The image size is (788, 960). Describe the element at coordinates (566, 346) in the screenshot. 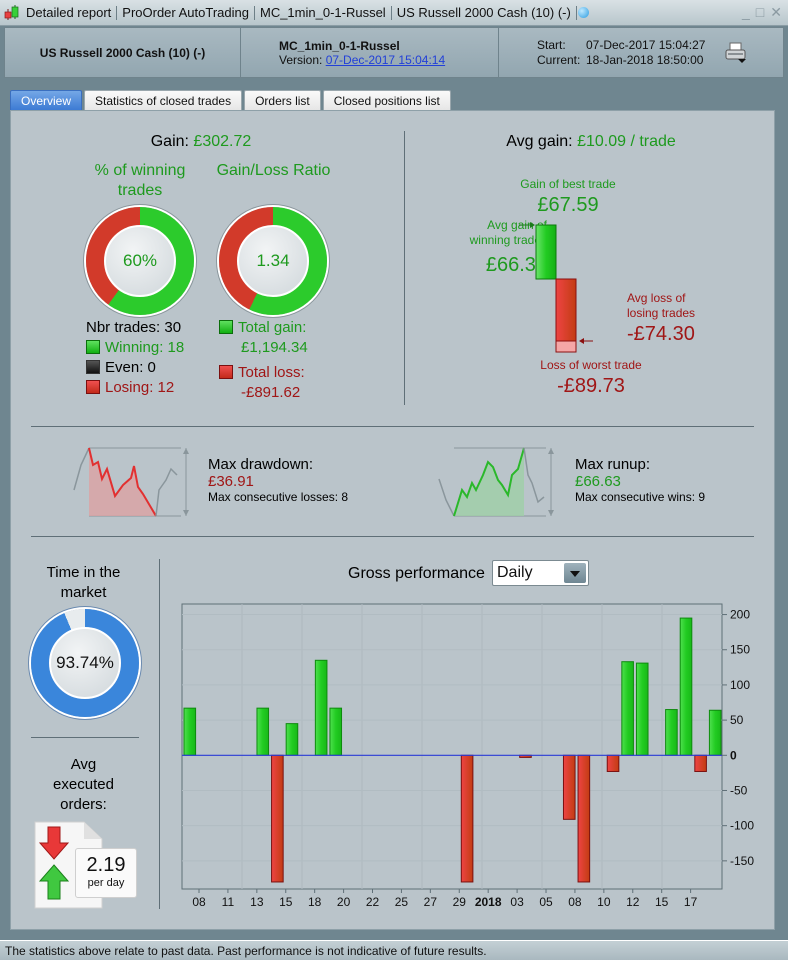

I see `worst-loss-bar` at that location.